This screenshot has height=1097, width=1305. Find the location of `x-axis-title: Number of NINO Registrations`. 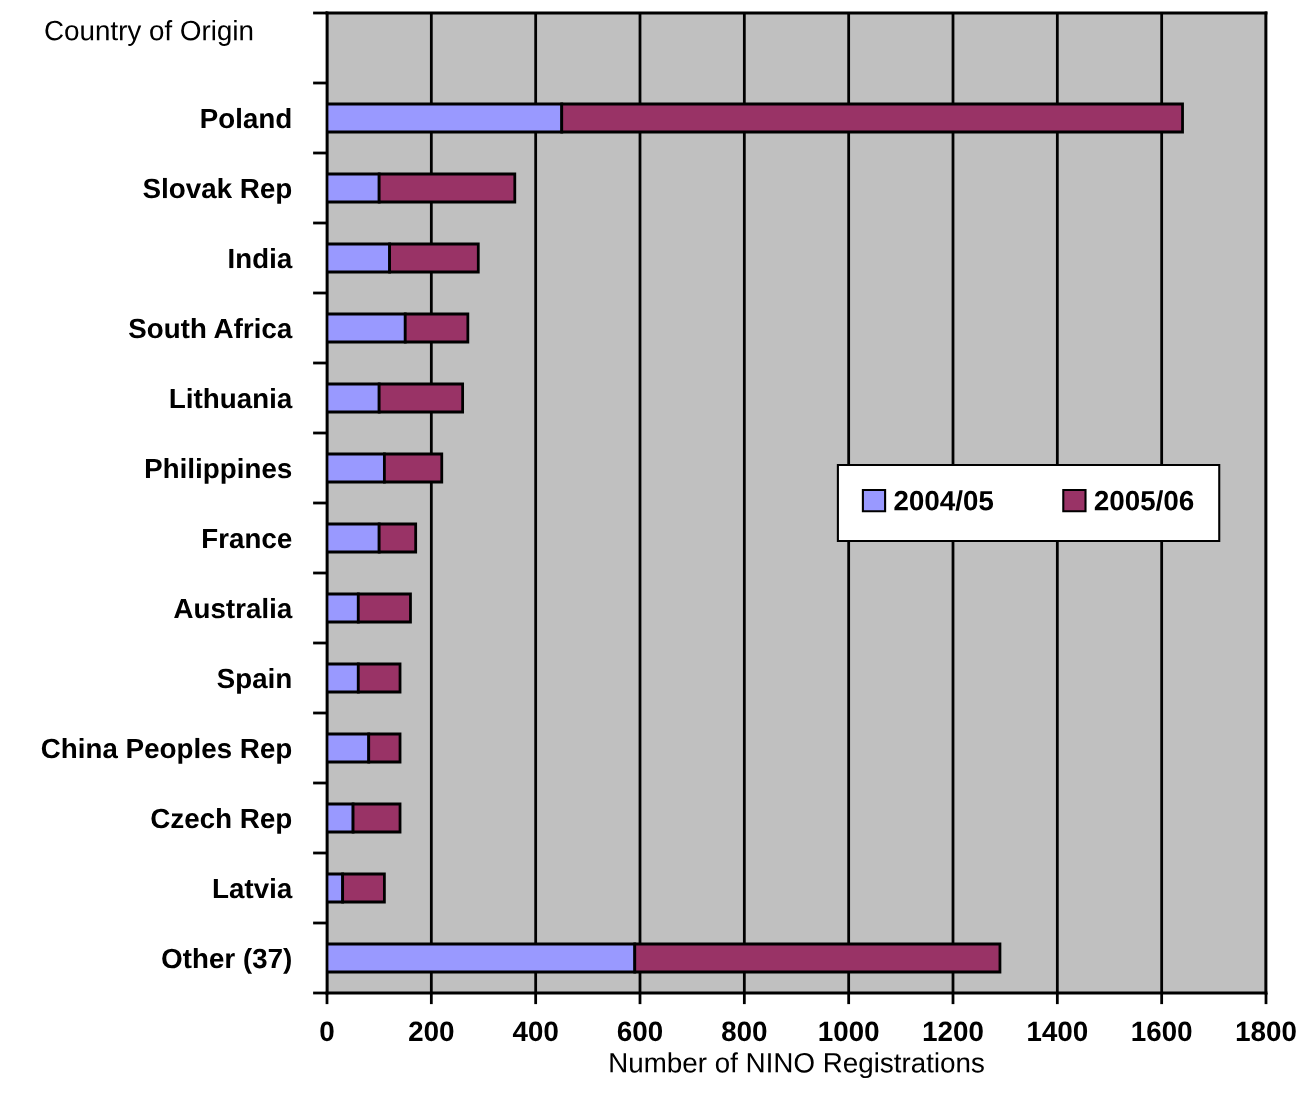

x-axis-title: Number of NINO Registrations is located at coordinates (797, 1065).